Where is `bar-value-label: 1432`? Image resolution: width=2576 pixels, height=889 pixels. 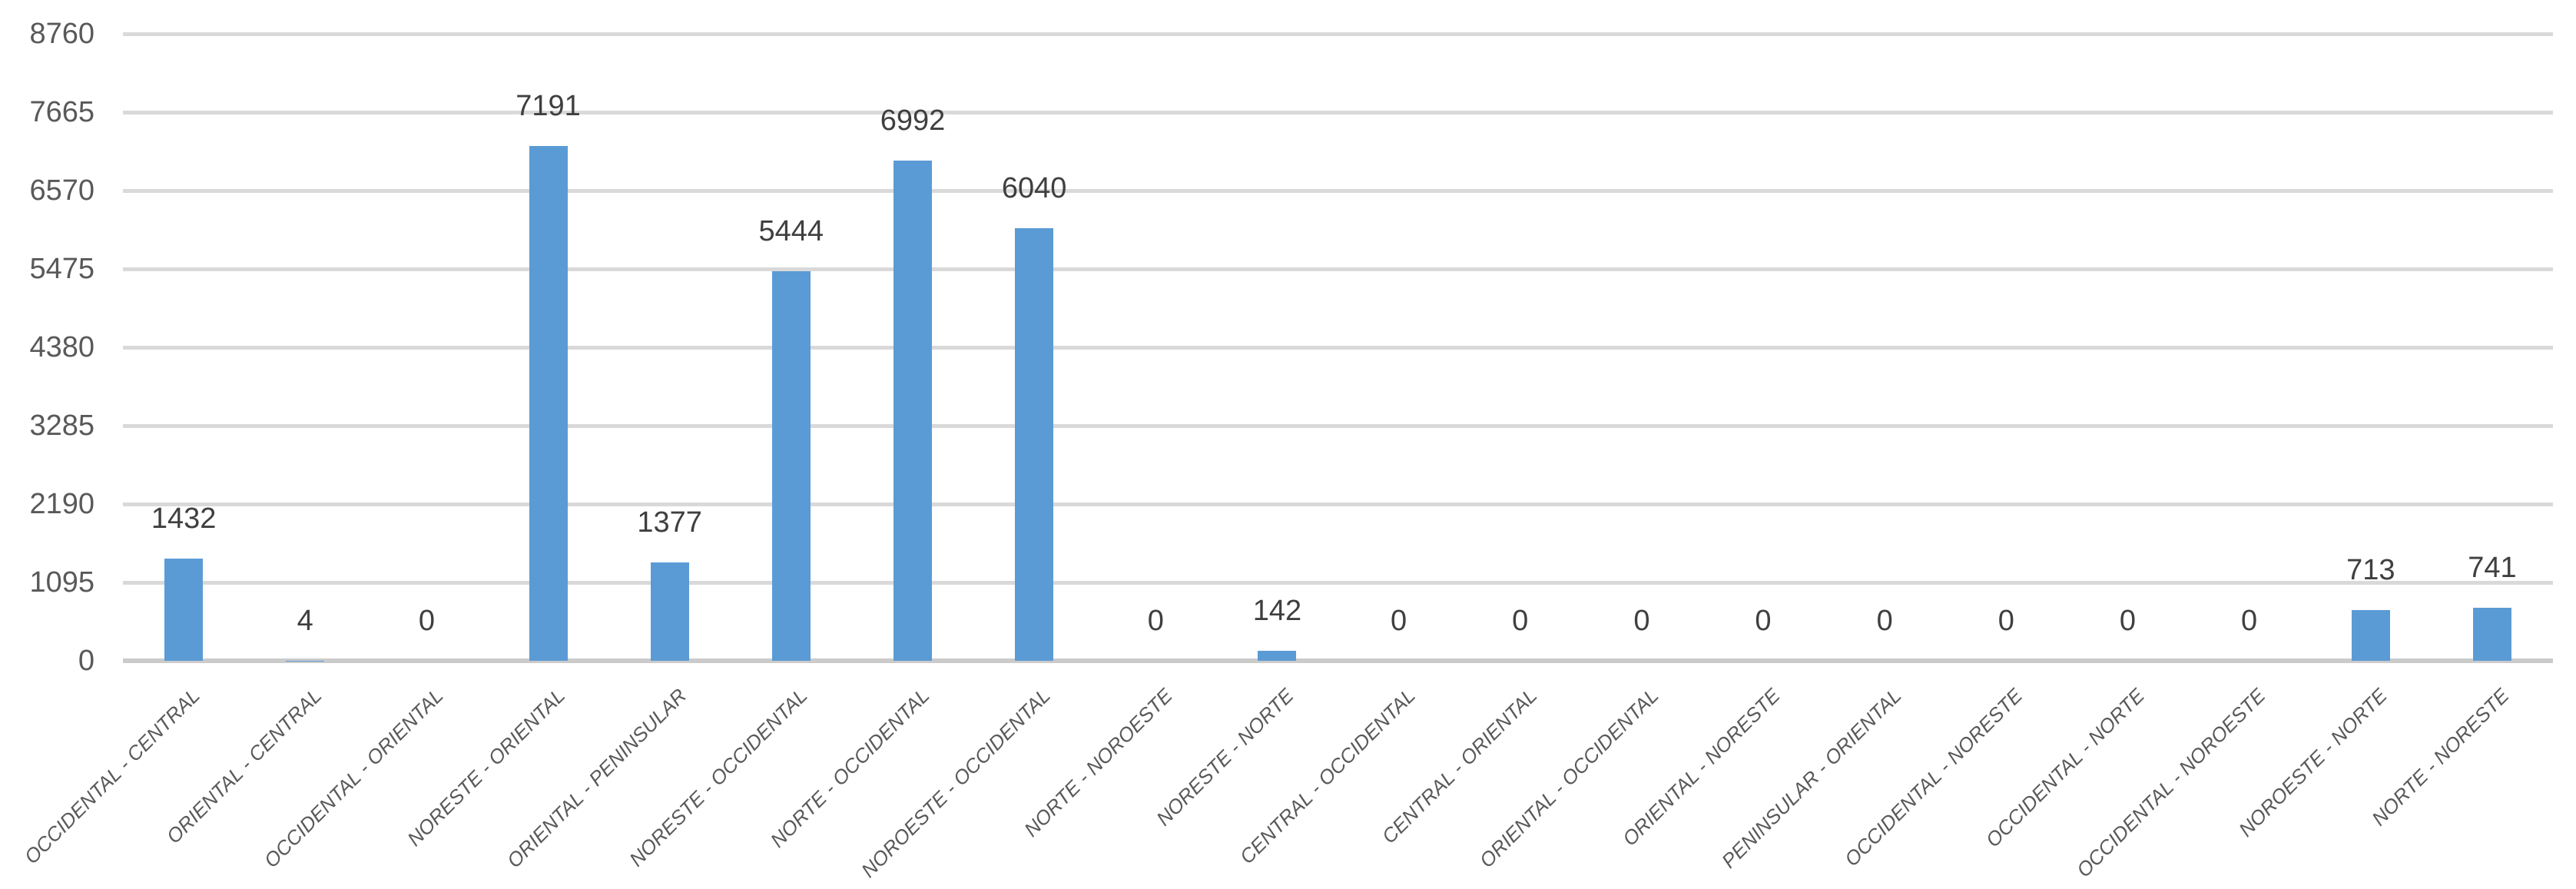 bar-value-label: 1432 is located at coordinates (184, 518).